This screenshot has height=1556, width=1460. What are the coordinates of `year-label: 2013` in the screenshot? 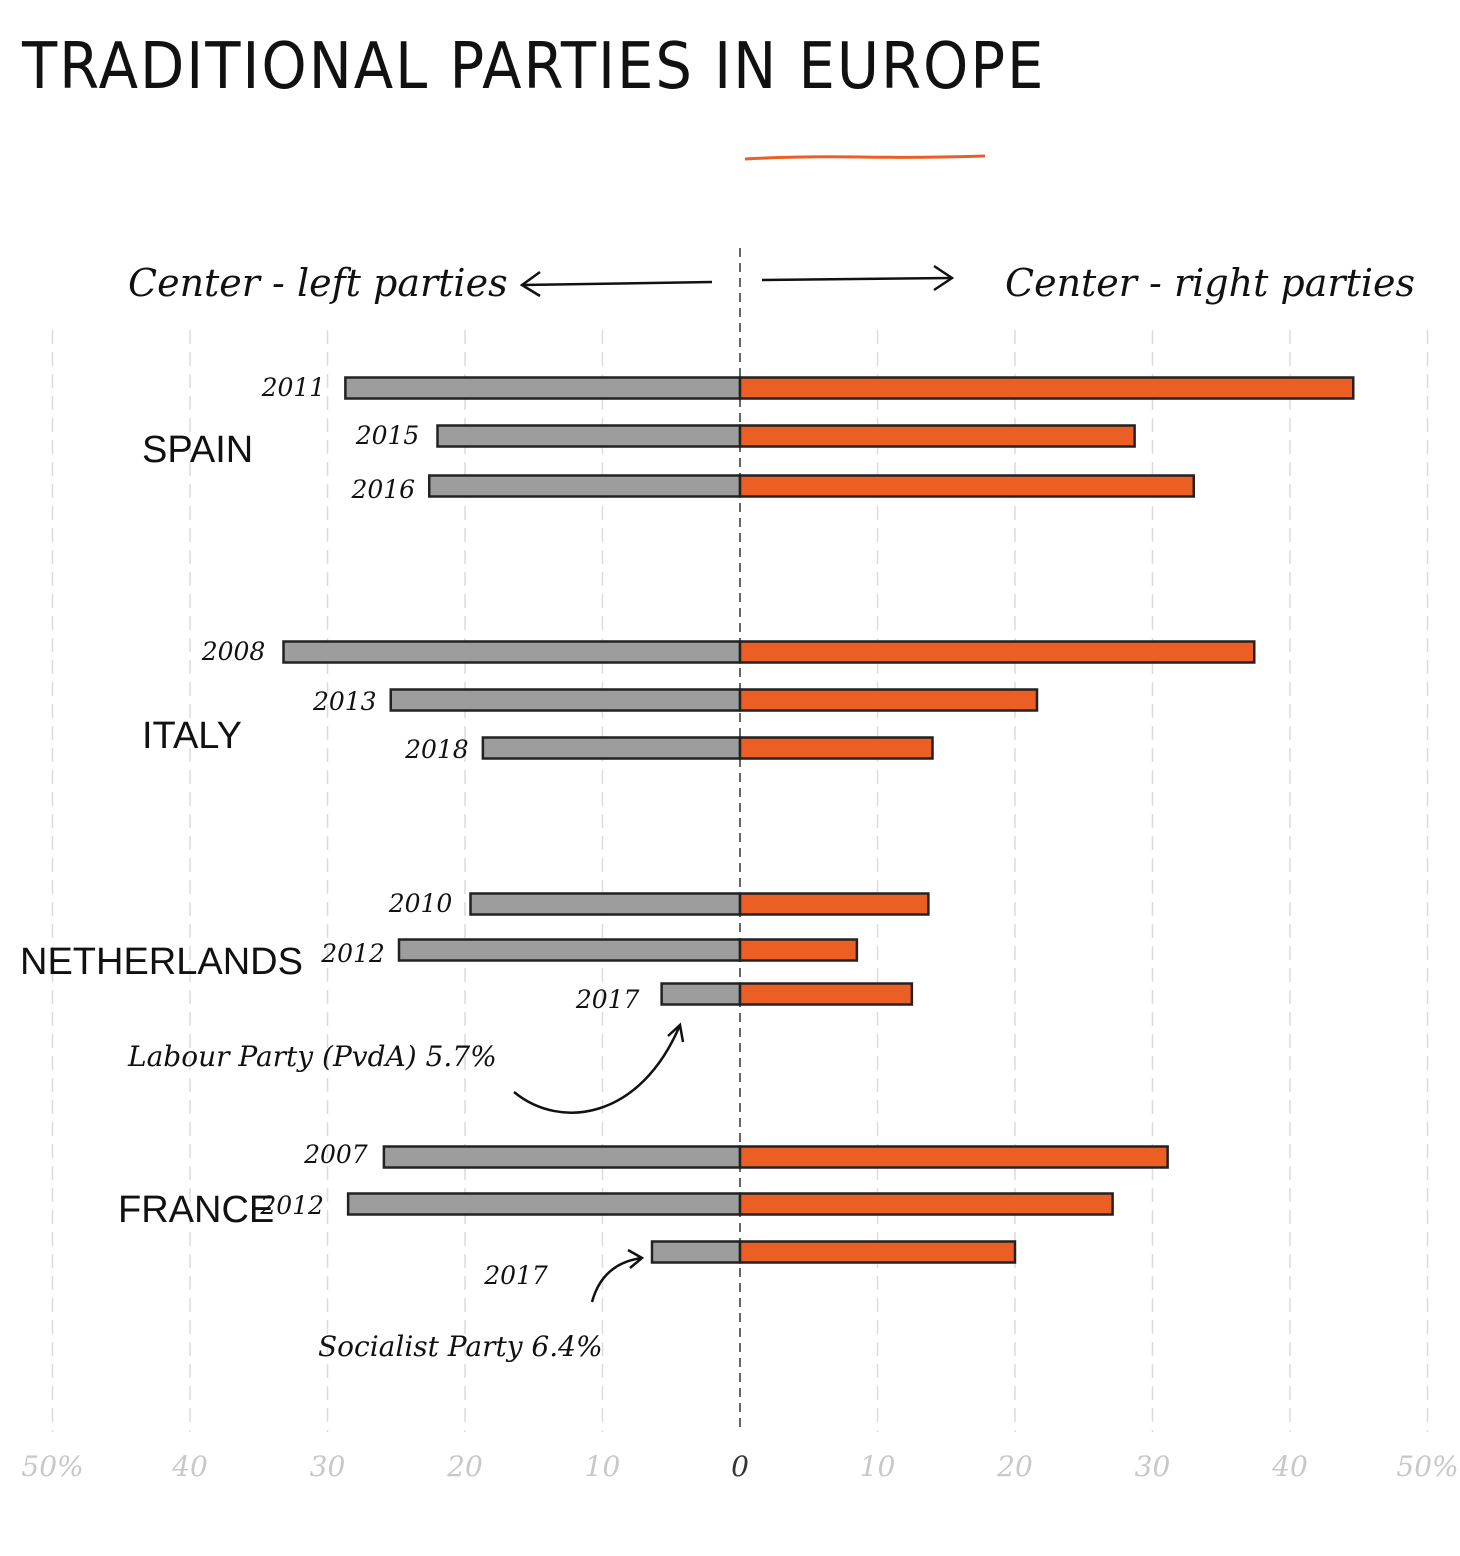 It's located at (344, 701).